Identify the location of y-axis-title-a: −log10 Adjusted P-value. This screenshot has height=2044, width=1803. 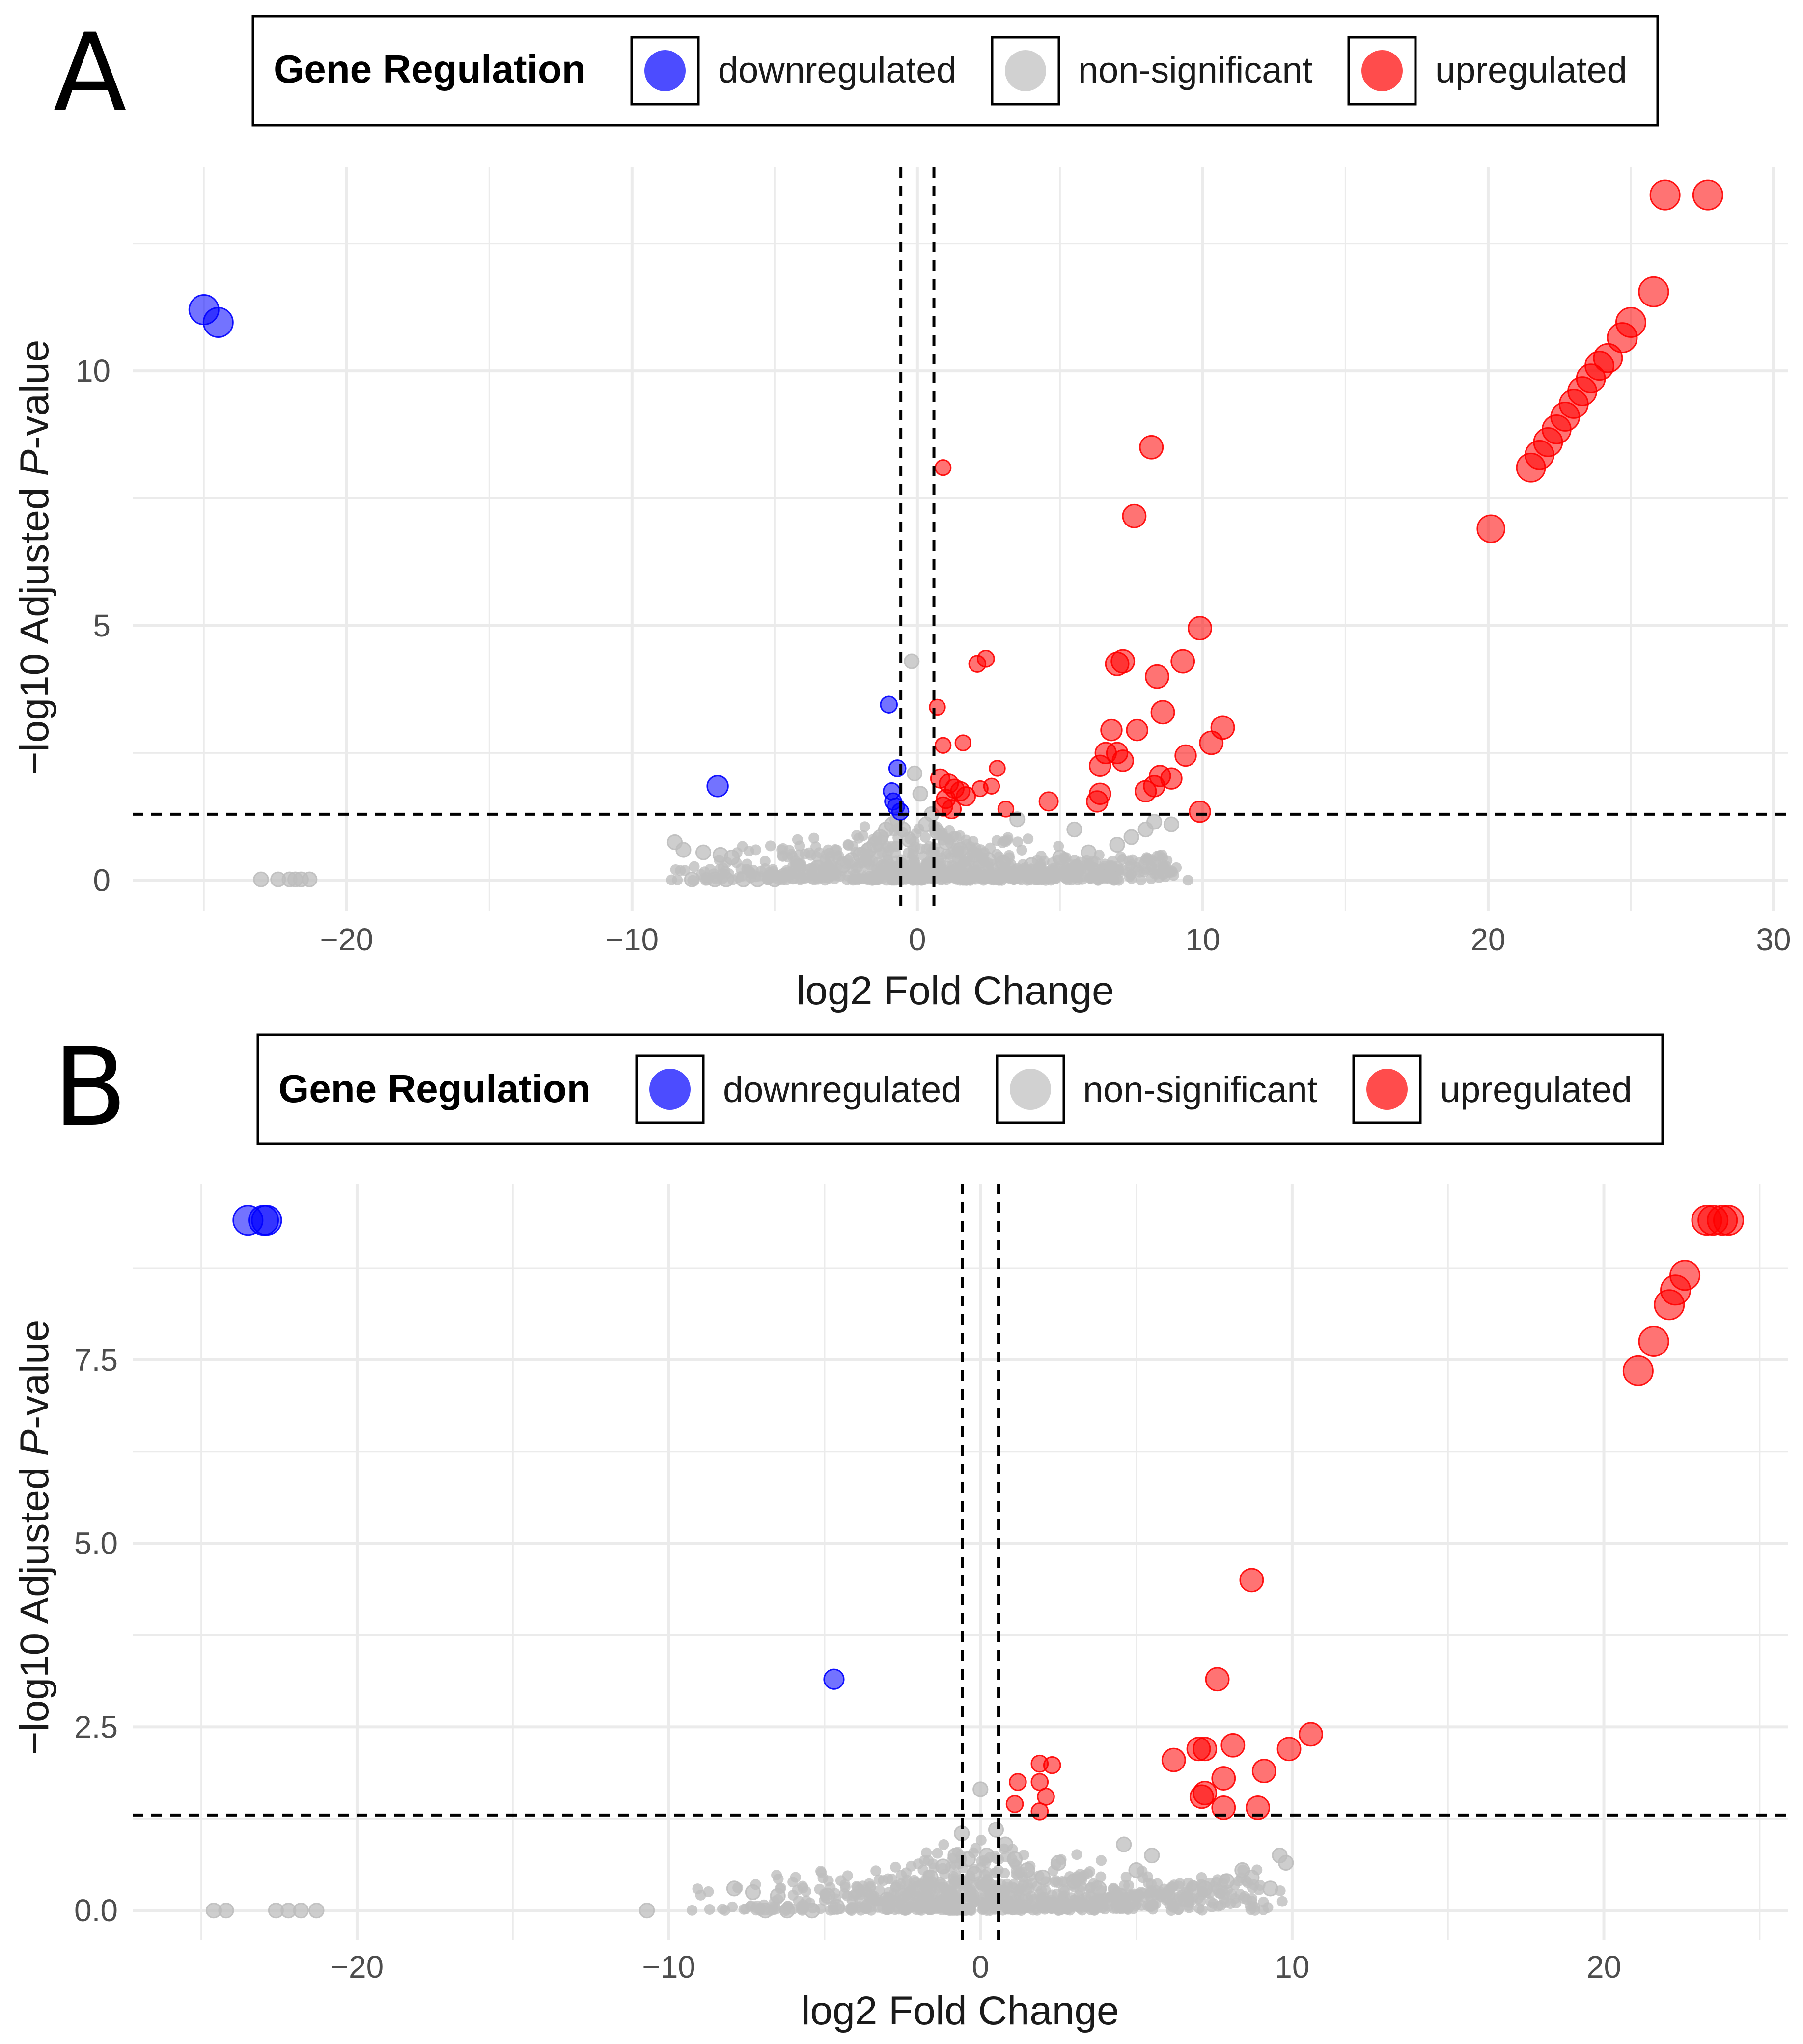
(34, 557).